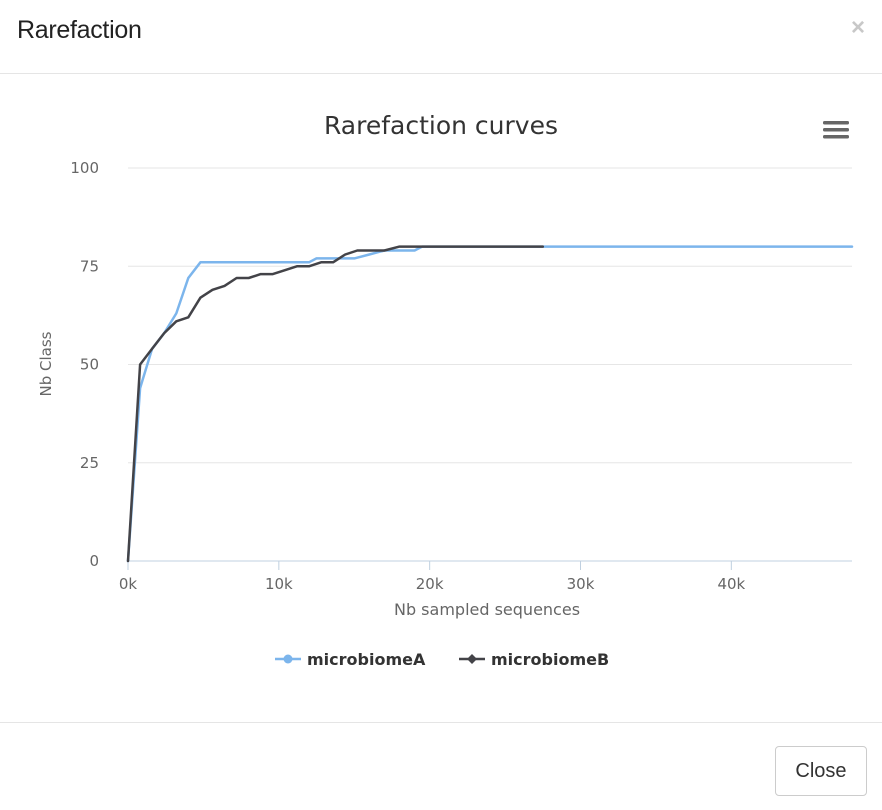 Image resolution: width=882 pixels, height=810 pixels. Describe the element at coordinates (441, 37) in the screenshot. I see `modal-header: Rarefaction ×` at that location.